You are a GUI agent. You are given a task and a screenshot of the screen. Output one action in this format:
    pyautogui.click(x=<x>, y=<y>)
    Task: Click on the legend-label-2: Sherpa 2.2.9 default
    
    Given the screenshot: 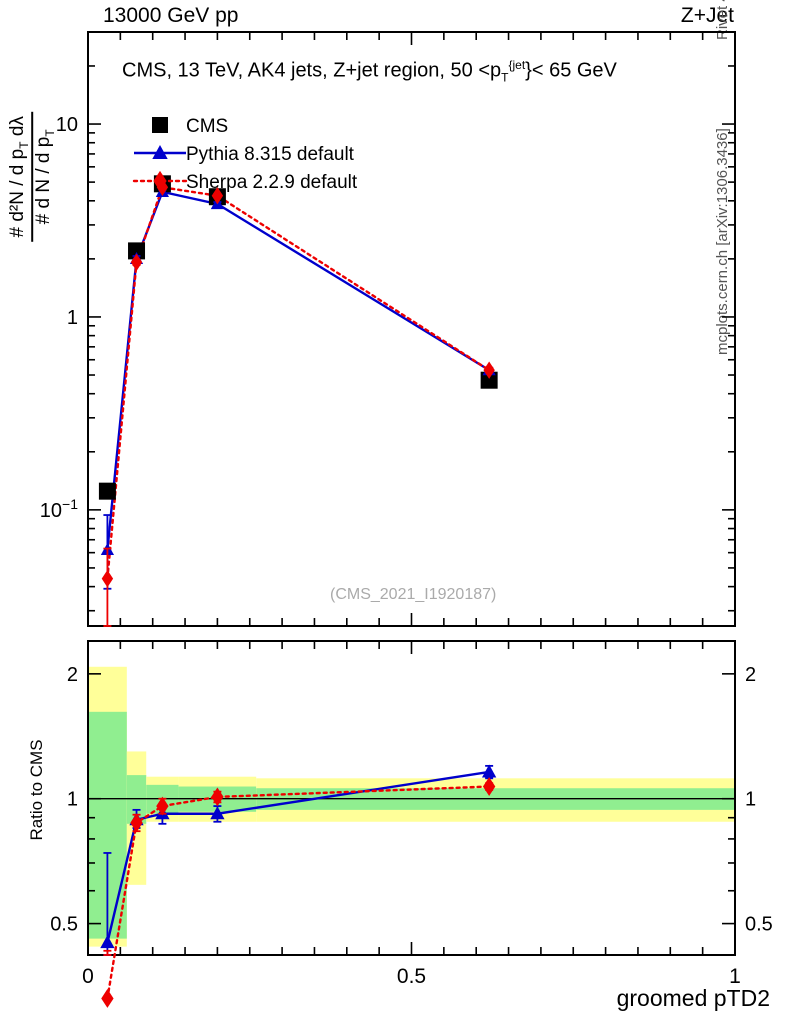 What is the action you would take?
    pyautogui.click(x=272, y=182)
    